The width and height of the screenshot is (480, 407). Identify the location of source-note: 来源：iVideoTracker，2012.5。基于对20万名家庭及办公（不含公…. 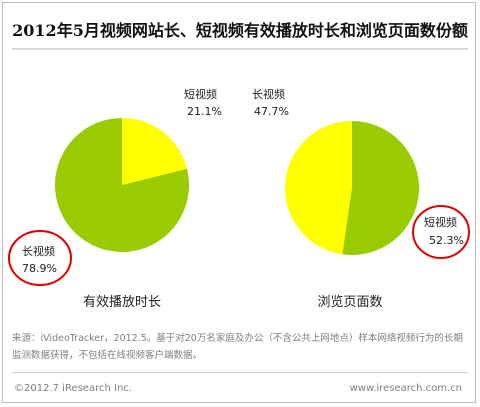
(237, 347).